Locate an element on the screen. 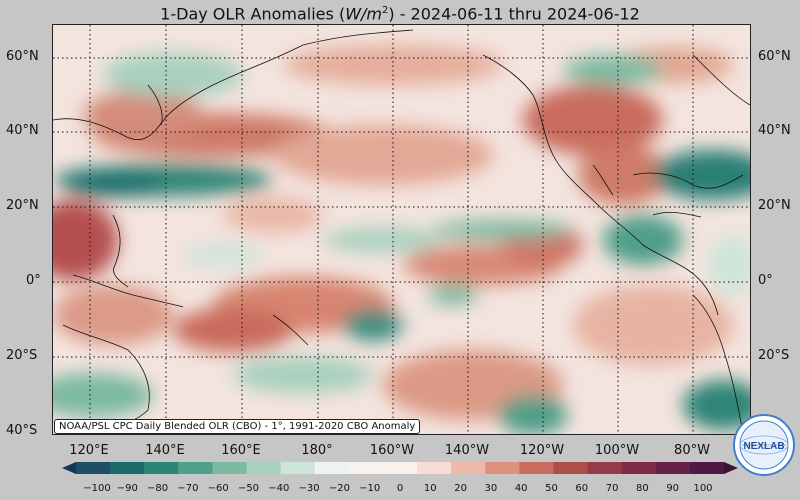 Image resolution: width=800 pixels, height=500 pixels. lat-label-right: 20°S is located at coordinates (774, 355).